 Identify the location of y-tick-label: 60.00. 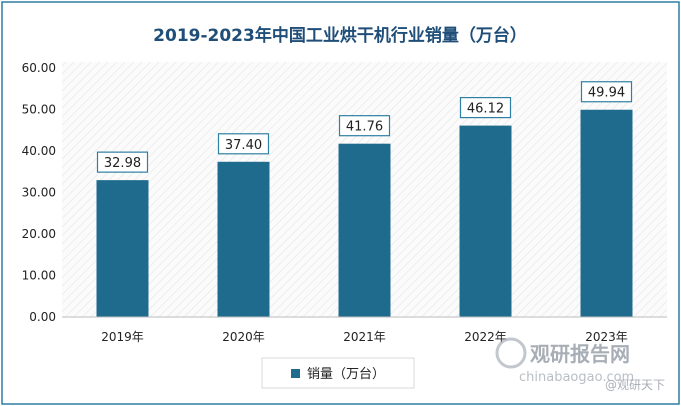
(39, 68).